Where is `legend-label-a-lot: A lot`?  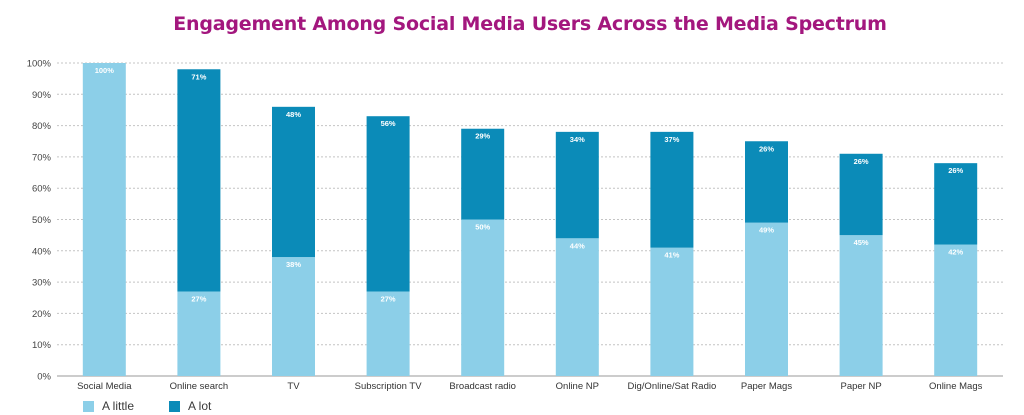
legend-label-a-lot: A lot is located at coordinates (200, 406).